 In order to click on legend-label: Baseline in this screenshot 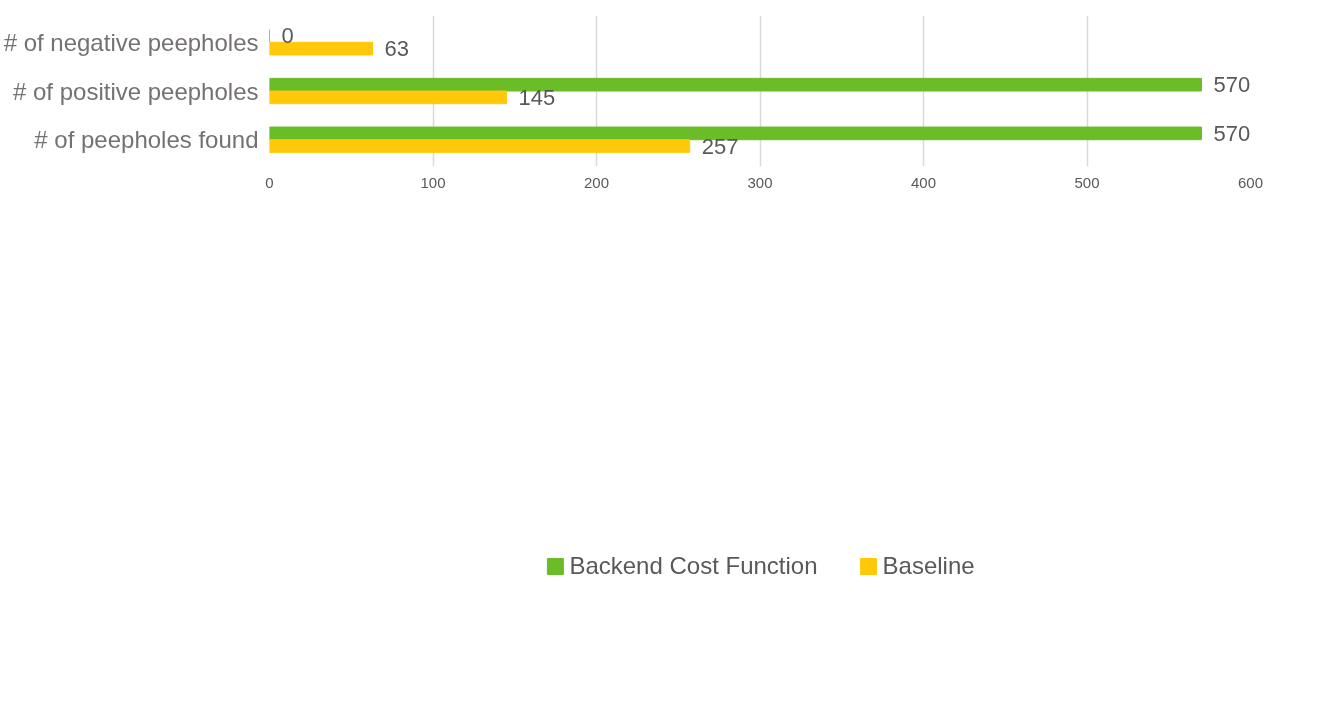, I will do `click(928, 565)`.